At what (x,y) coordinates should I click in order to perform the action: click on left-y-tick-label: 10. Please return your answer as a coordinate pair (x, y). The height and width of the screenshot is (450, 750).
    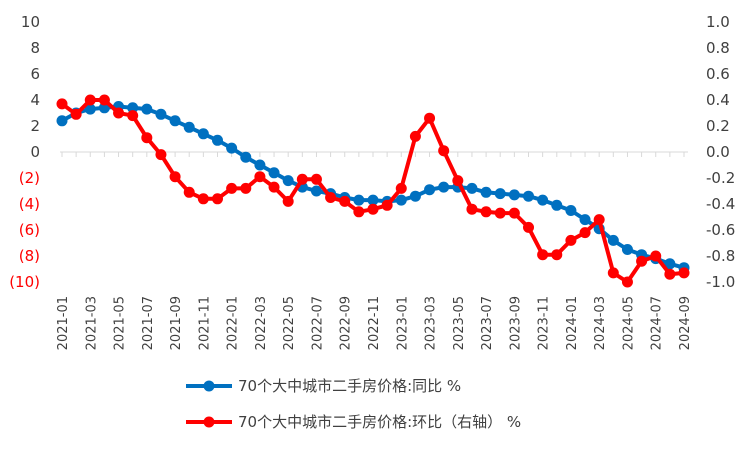
    Looking at the image, I should click on (30, 22).